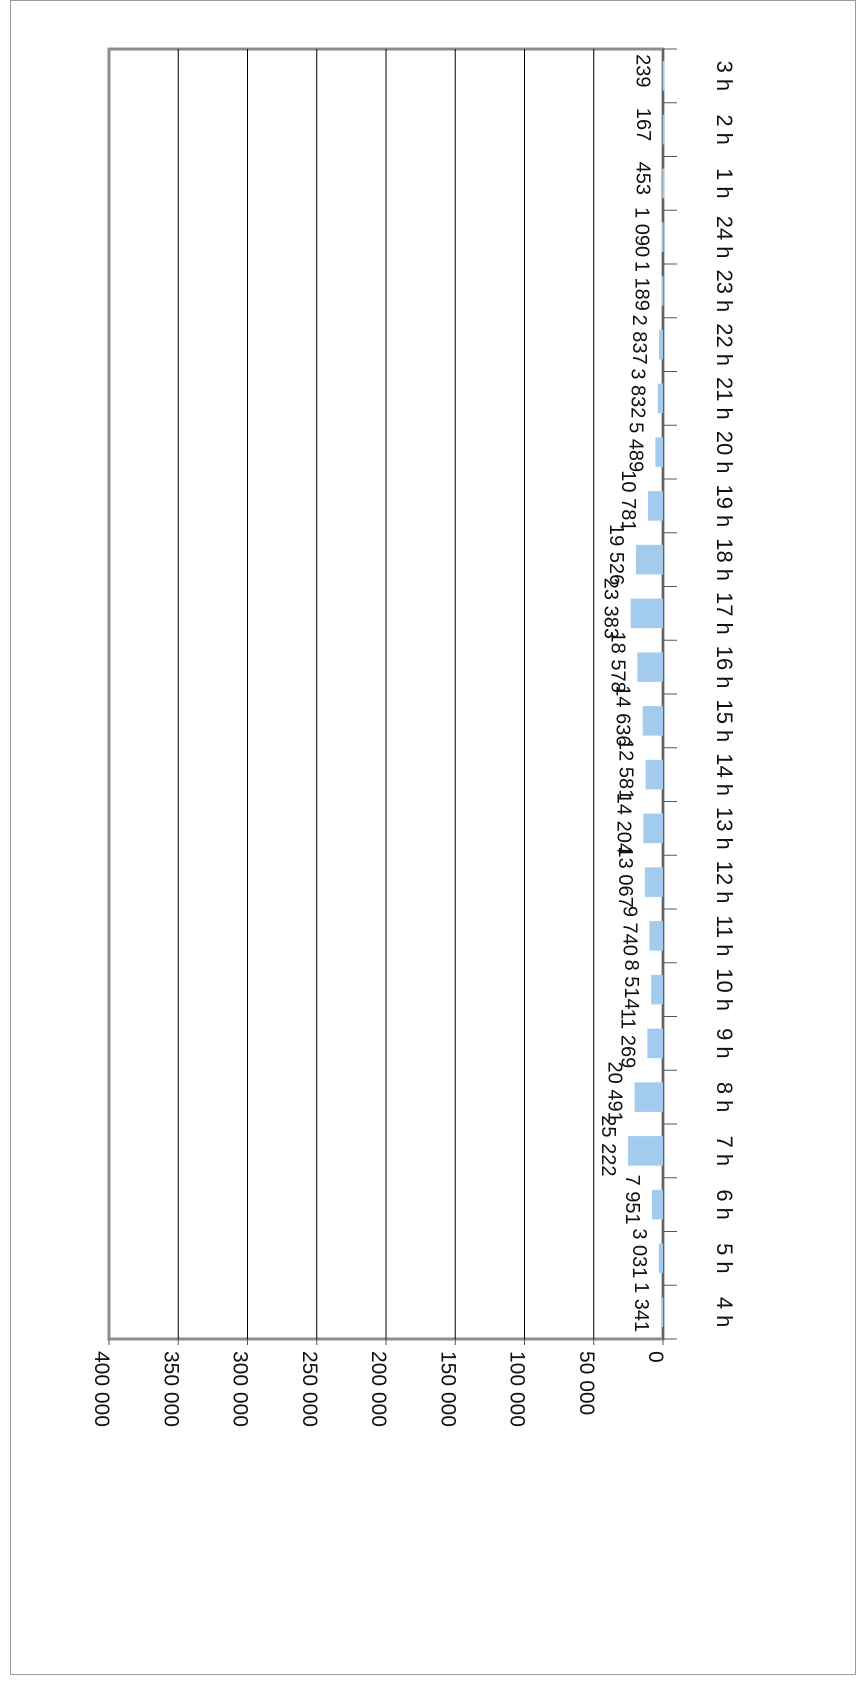  Describe the element at coordinates (643, 70) in the screenshot. I see `data-label: 239` at that location.